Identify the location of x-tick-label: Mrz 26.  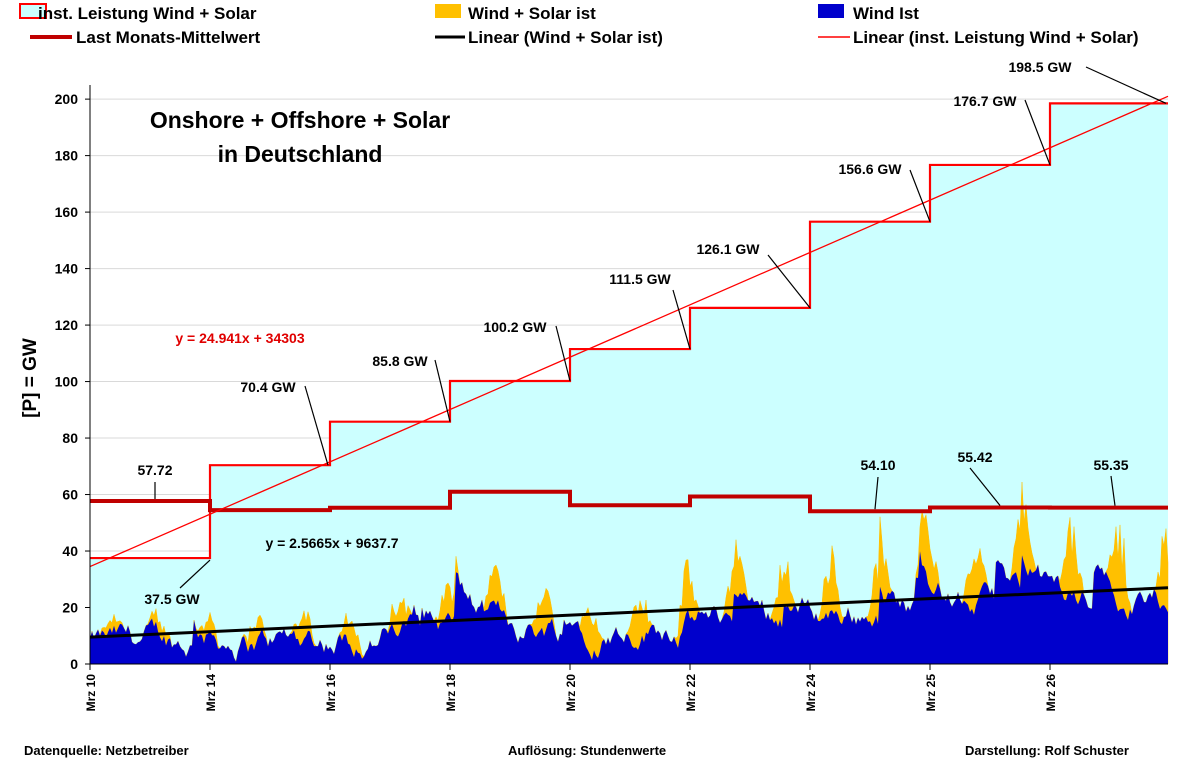
(1051, 693).